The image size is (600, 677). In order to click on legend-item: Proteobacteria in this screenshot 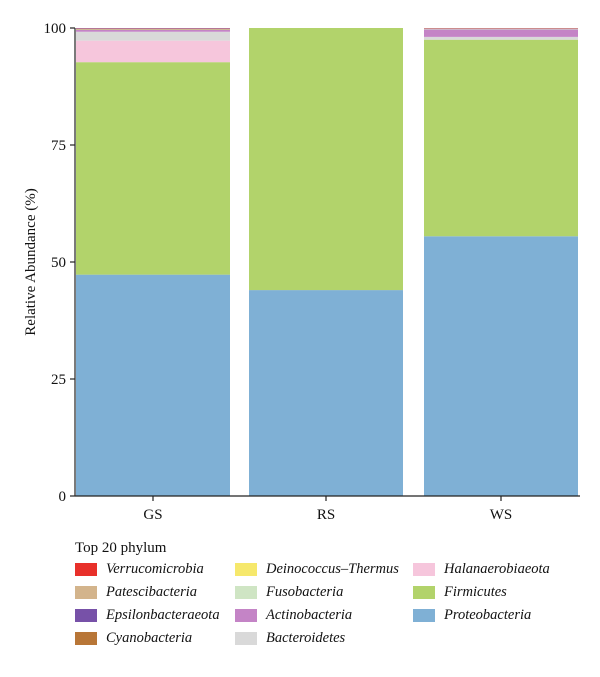, I will do `click(493, 615)`.